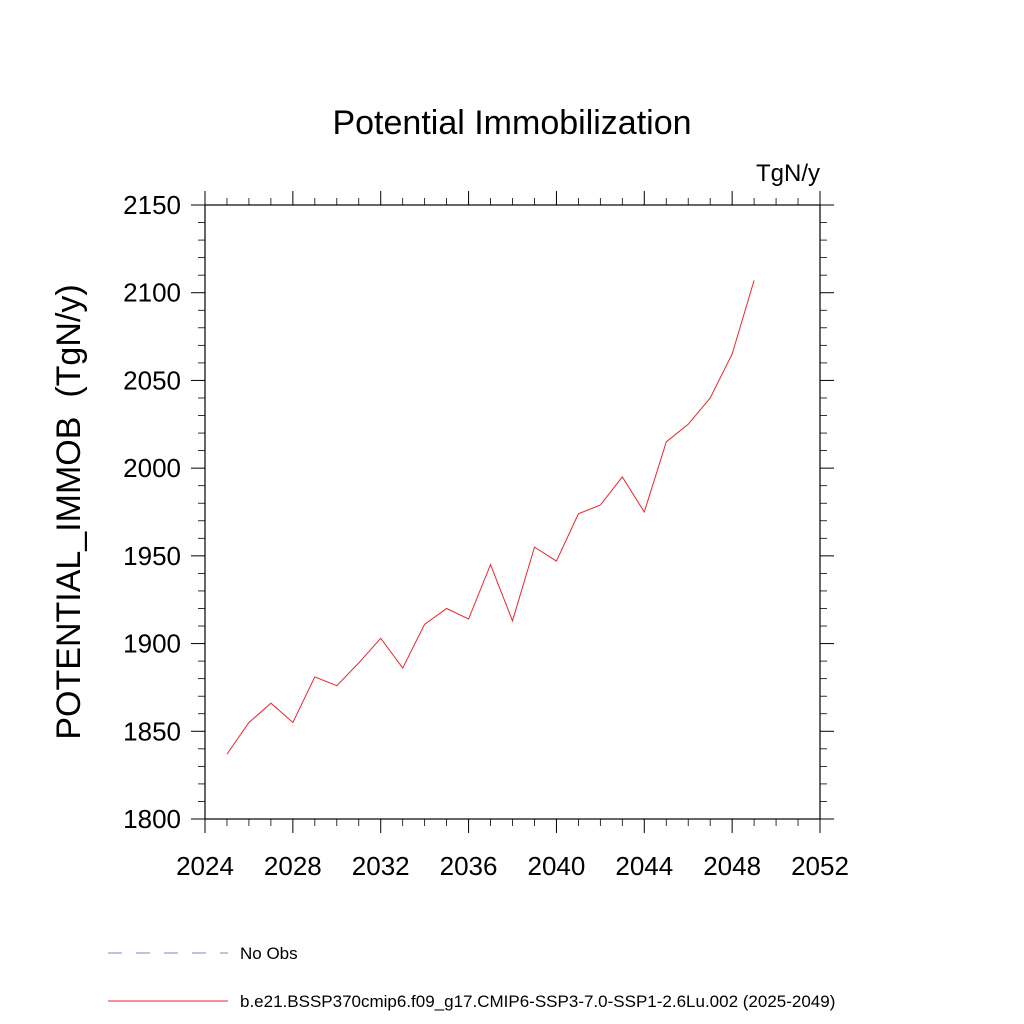  What do you see at coordinates (152, 731) in the screenshot?
I see `y-tick-label: 1850` at bounding box center [152, 731].